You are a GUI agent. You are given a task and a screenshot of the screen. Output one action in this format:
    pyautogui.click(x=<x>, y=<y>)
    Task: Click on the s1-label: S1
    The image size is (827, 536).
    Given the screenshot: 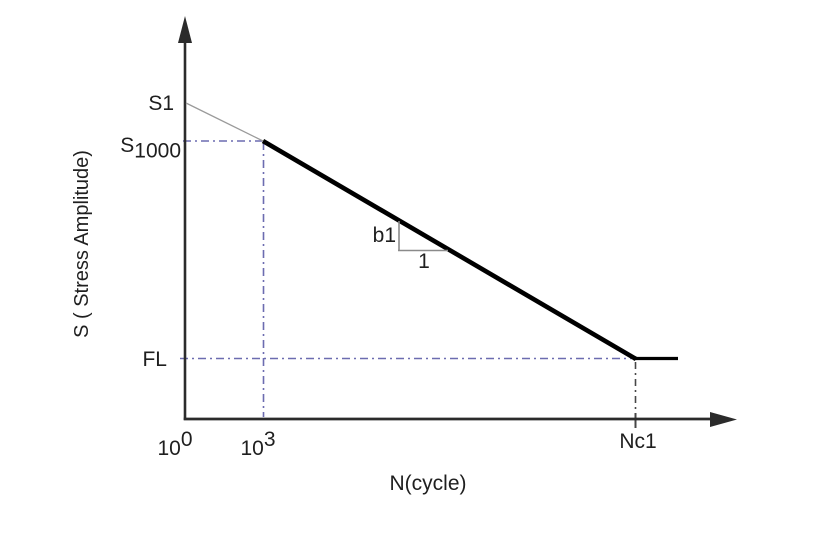 What is the action you would take?
    pyautogui.click(x=161, y=103)
    